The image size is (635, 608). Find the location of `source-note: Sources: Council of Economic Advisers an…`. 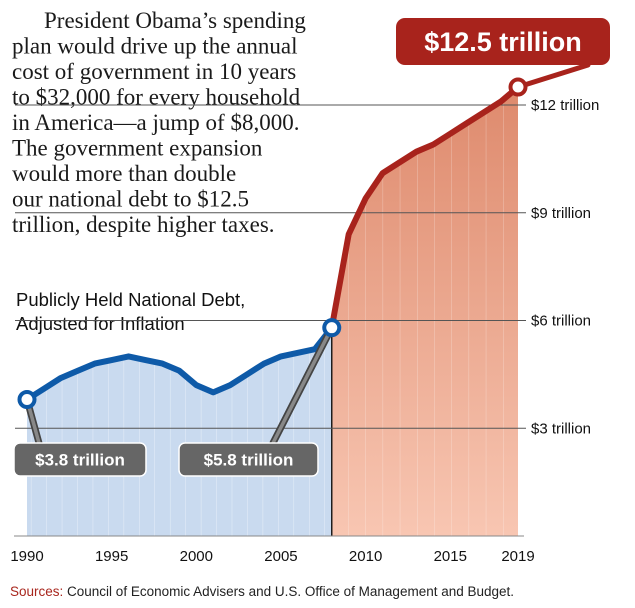

source-note: Sources: Council of Economic Advisers an… is located at coordinates (262, 591).